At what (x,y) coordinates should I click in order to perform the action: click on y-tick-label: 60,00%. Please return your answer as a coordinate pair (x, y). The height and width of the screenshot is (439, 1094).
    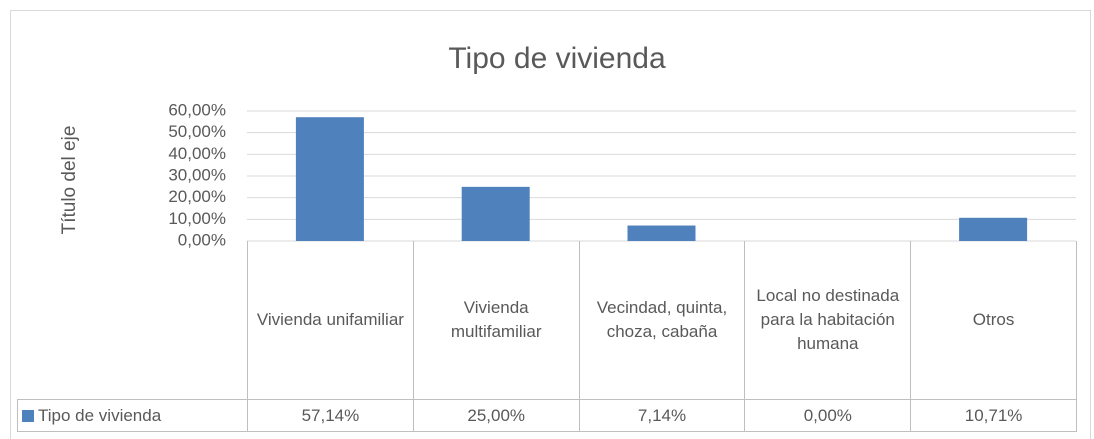
    Looking at the image, I should click on (197, 109).